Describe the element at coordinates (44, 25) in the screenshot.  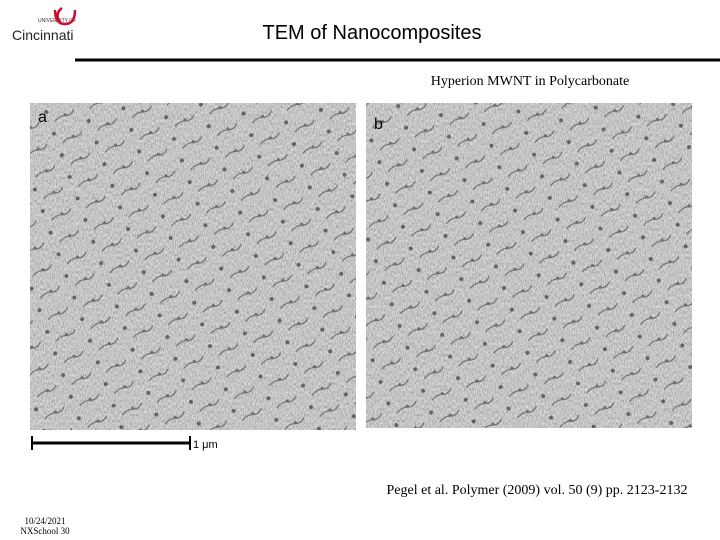
I see `logo: UNIVERSITY OF Cincinnati` at that location.